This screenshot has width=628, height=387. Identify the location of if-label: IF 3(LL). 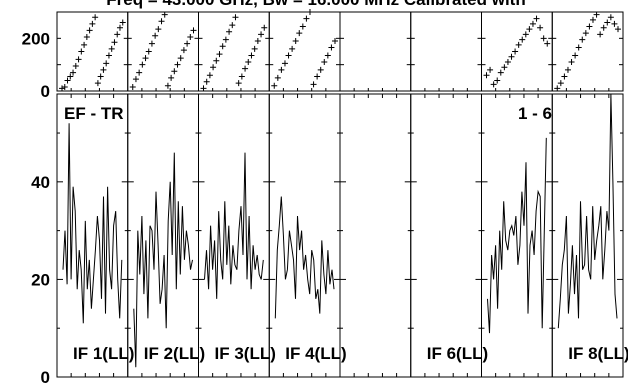
(245, 353).